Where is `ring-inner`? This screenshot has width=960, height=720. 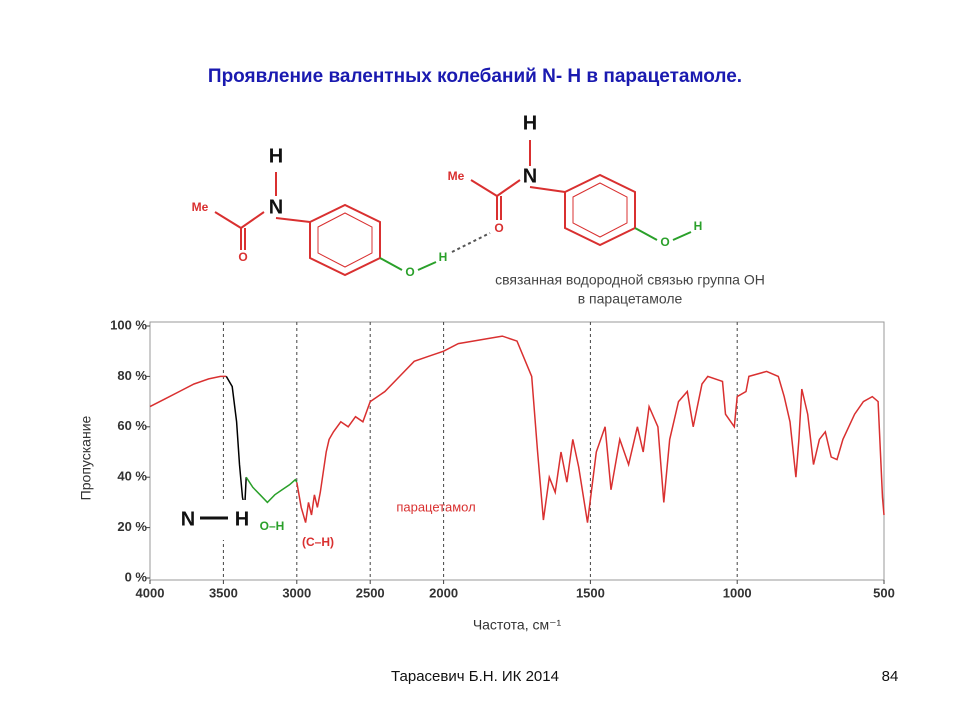
ring-inner is located at coordinates (345, 240).